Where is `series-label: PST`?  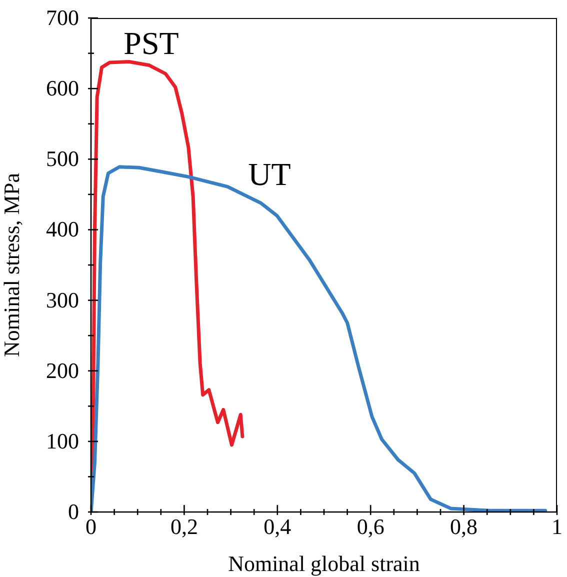
series-label: PST is located at coordinates (152, 42).